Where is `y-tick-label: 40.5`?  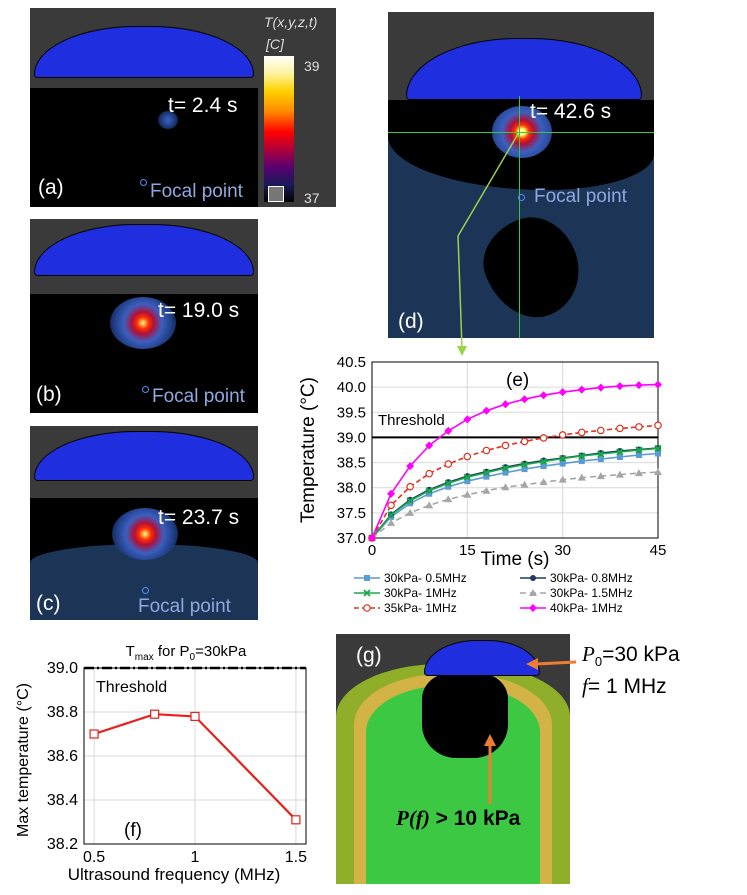
y-tick-label: 40.5 is located at coordinates (351, 362).